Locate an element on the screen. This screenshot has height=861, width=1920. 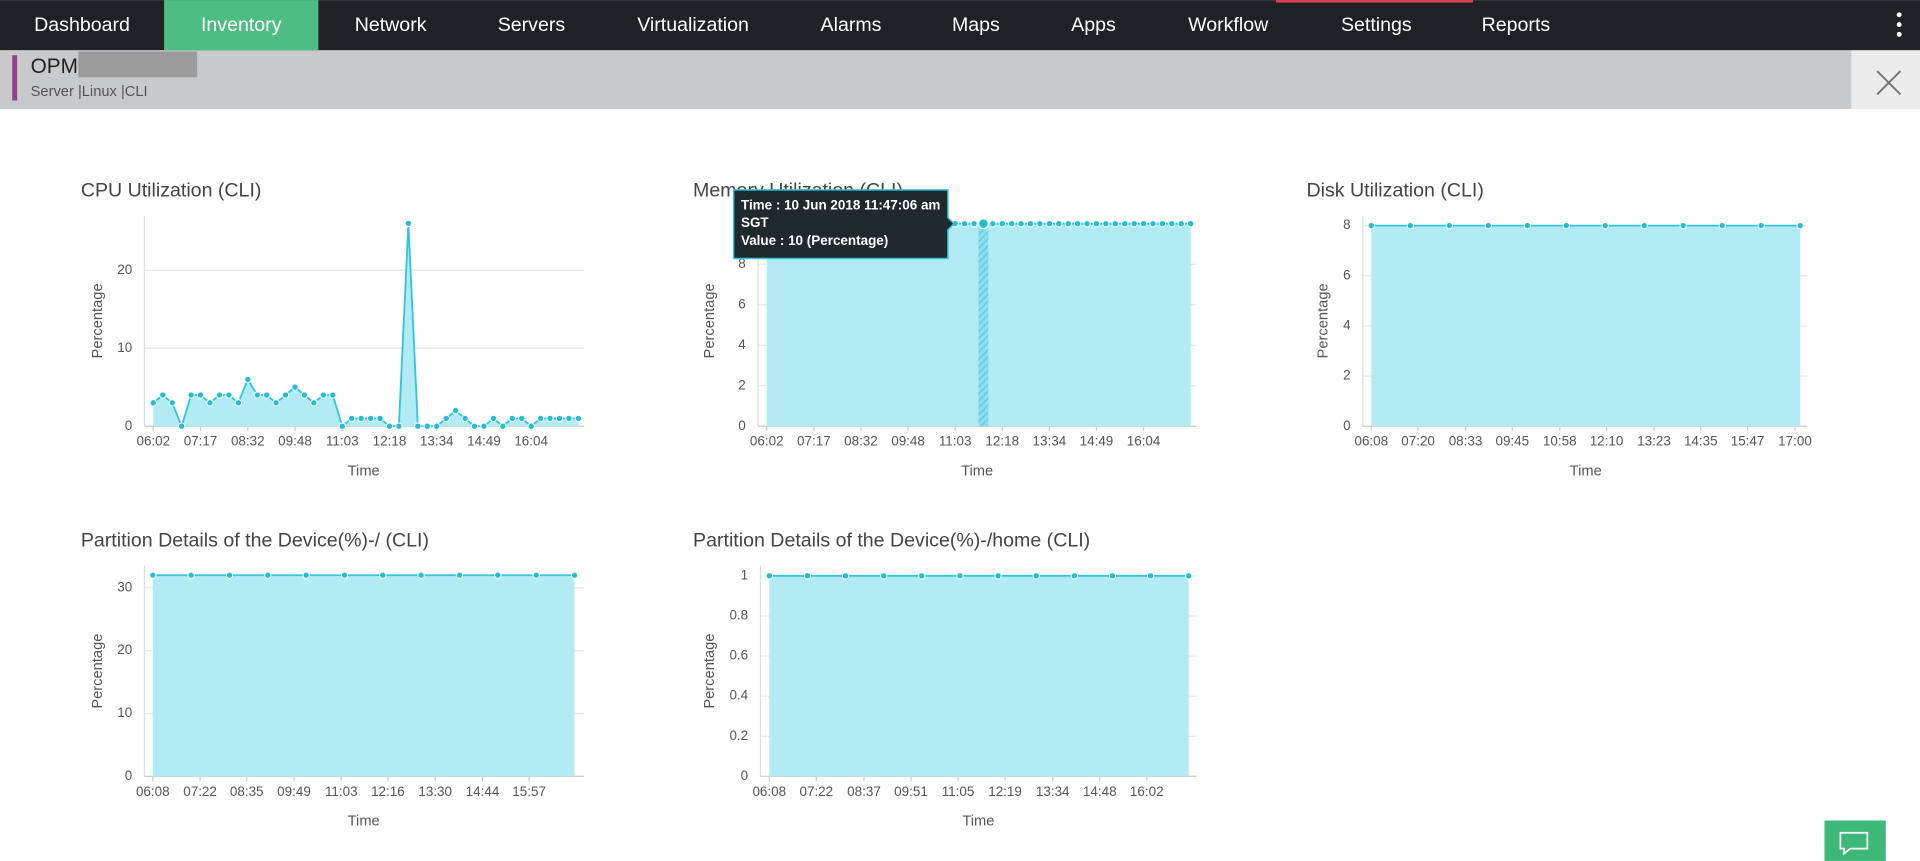
x-tick-label: 08:32 is located at coordinates (248, 441).